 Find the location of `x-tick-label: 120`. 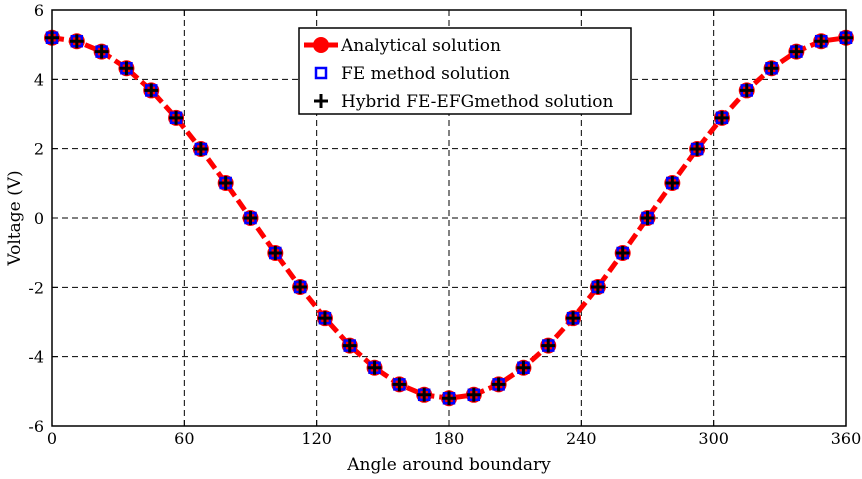

x-tick-label: 120 is located at coordinates (316, 438).